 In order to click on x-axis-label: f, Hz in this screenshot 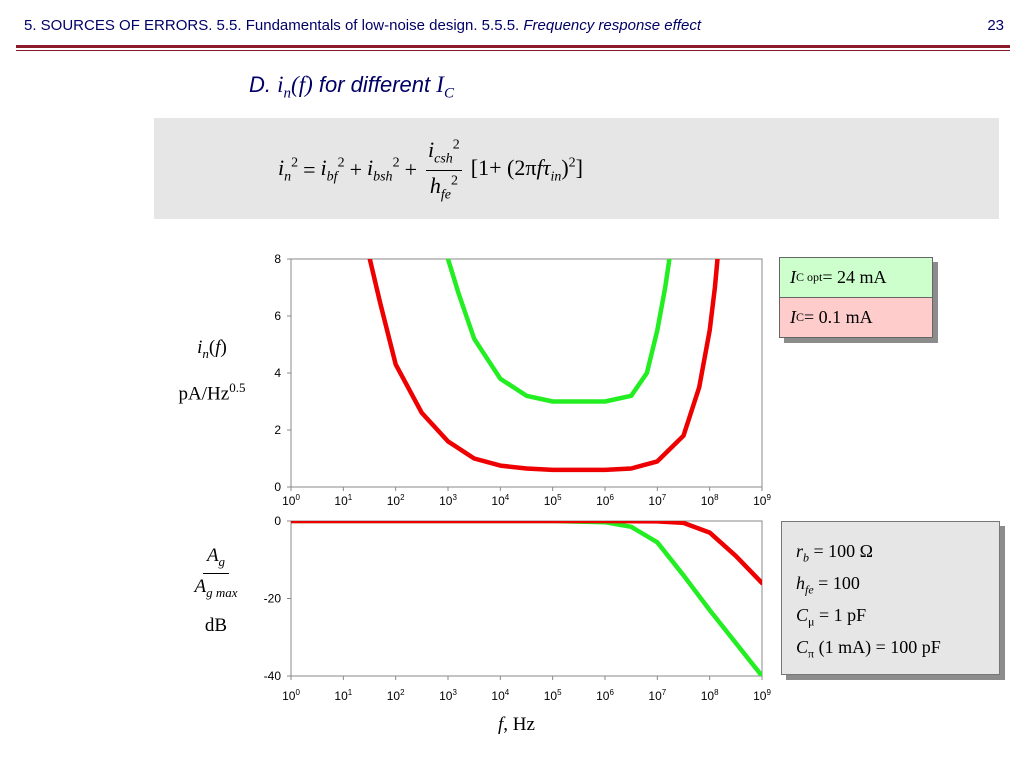, I will do `click(516, 725)`.